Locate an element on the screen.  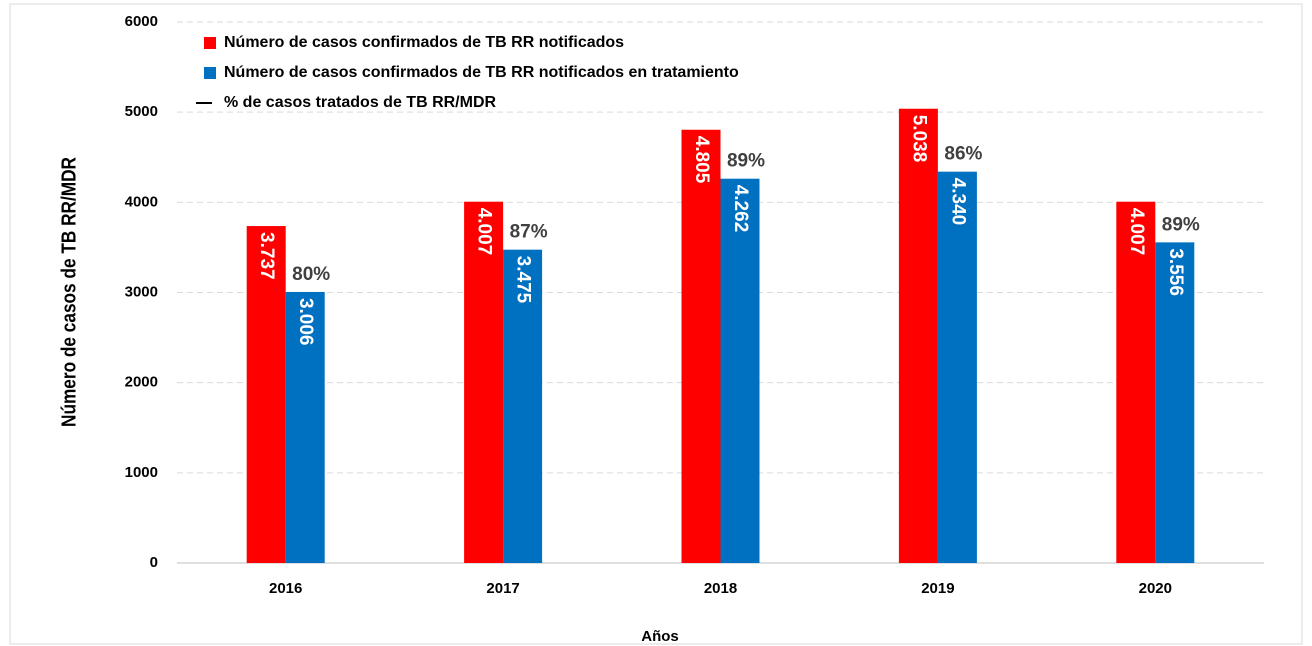
y-tick-label: 3000 is located at coordinates (141, 291).